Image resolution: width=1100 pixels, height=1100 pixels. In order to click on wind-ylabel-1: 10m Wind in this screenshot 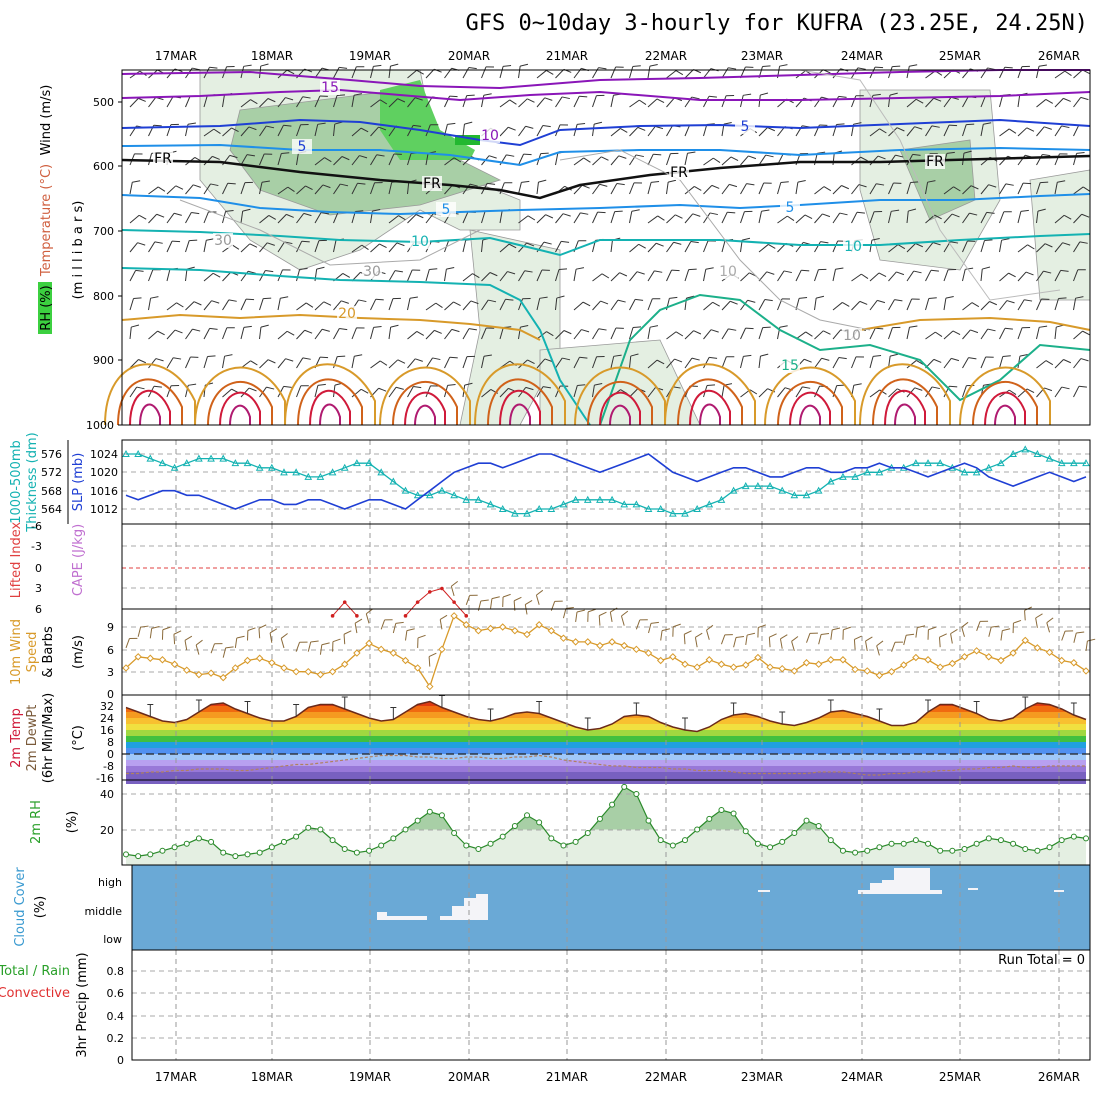, I will do `click(16, 652)`.